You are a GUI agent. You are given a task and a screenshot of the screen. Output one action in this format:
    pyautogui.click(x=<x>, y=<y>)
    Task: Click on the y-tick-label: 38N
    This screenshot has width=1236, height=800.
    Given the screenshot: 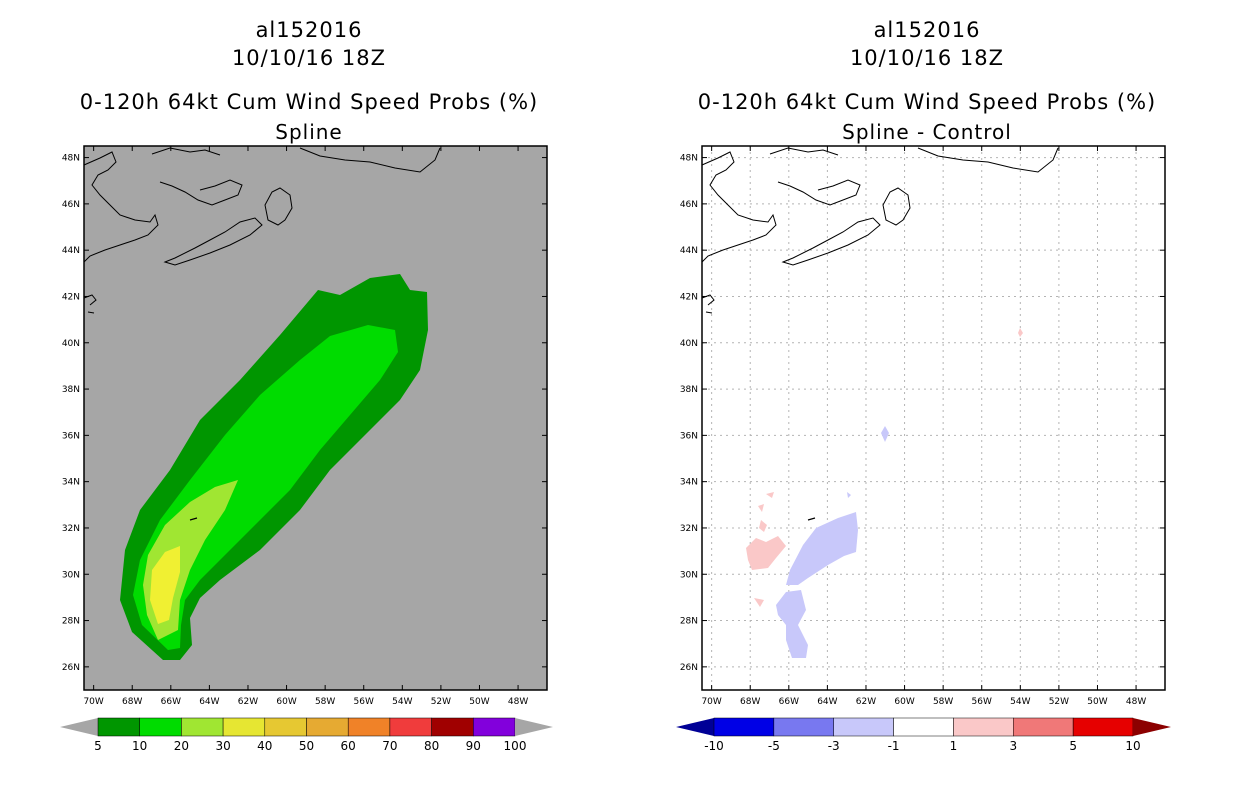 What is the action you would take?
    pyautogui.click(x=71, y=390)
    